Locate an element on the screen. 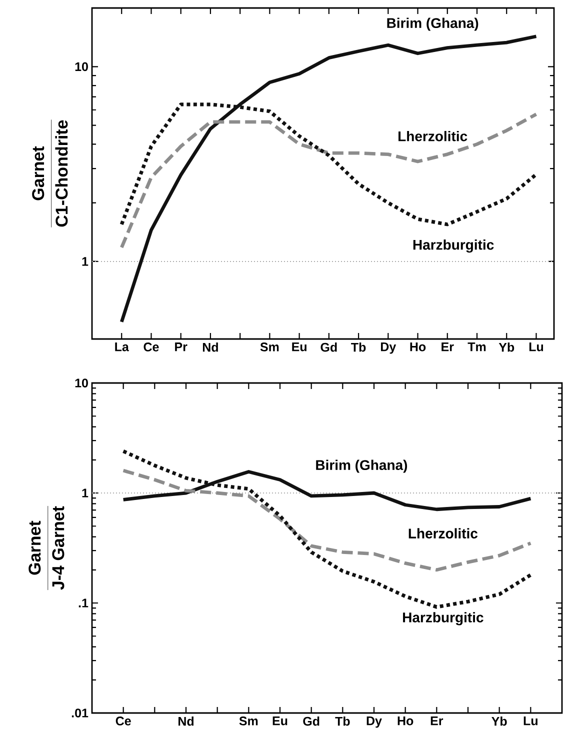 Image resolution: width=564 pixels, height=739 pixels. x-tick-label: Pr is located at coordinates (181, 347).